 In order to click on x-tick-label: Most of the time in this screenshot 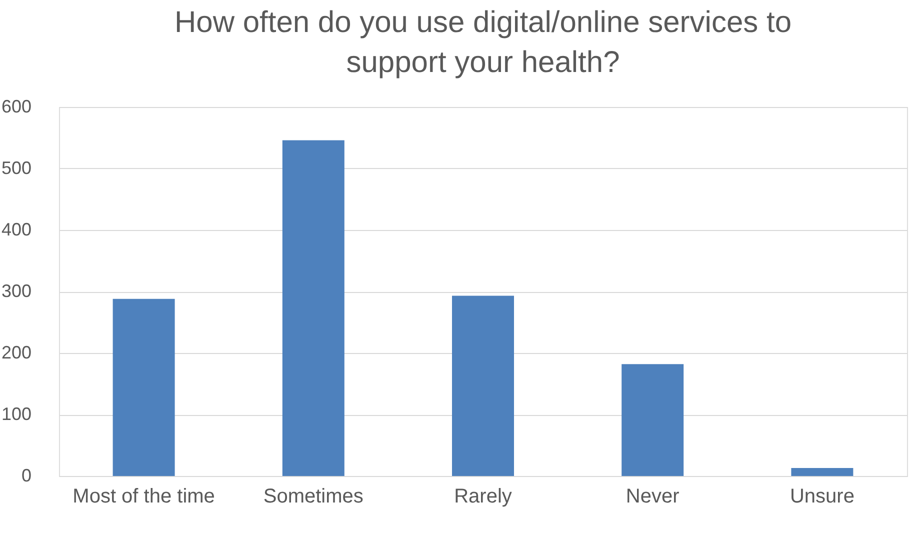, I will do `click(143, 497)`.